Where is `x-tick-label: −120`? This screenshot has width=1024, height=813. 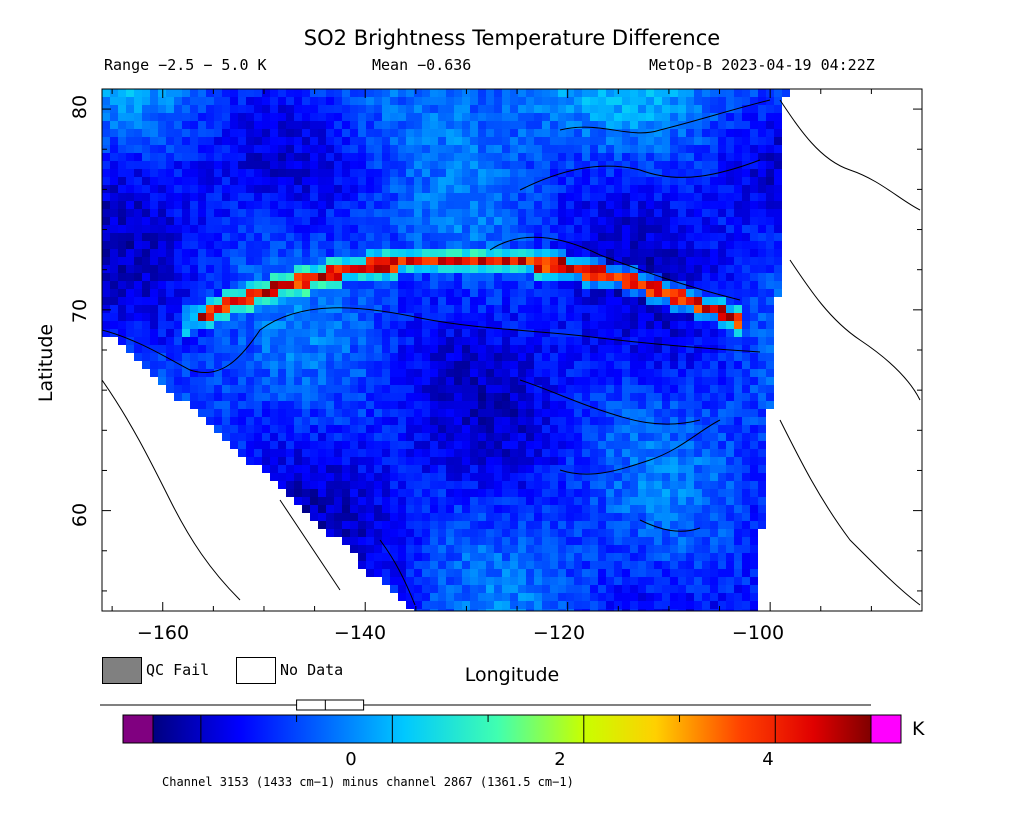 x-tick-label: −120 is located at coordinates (559, 633).